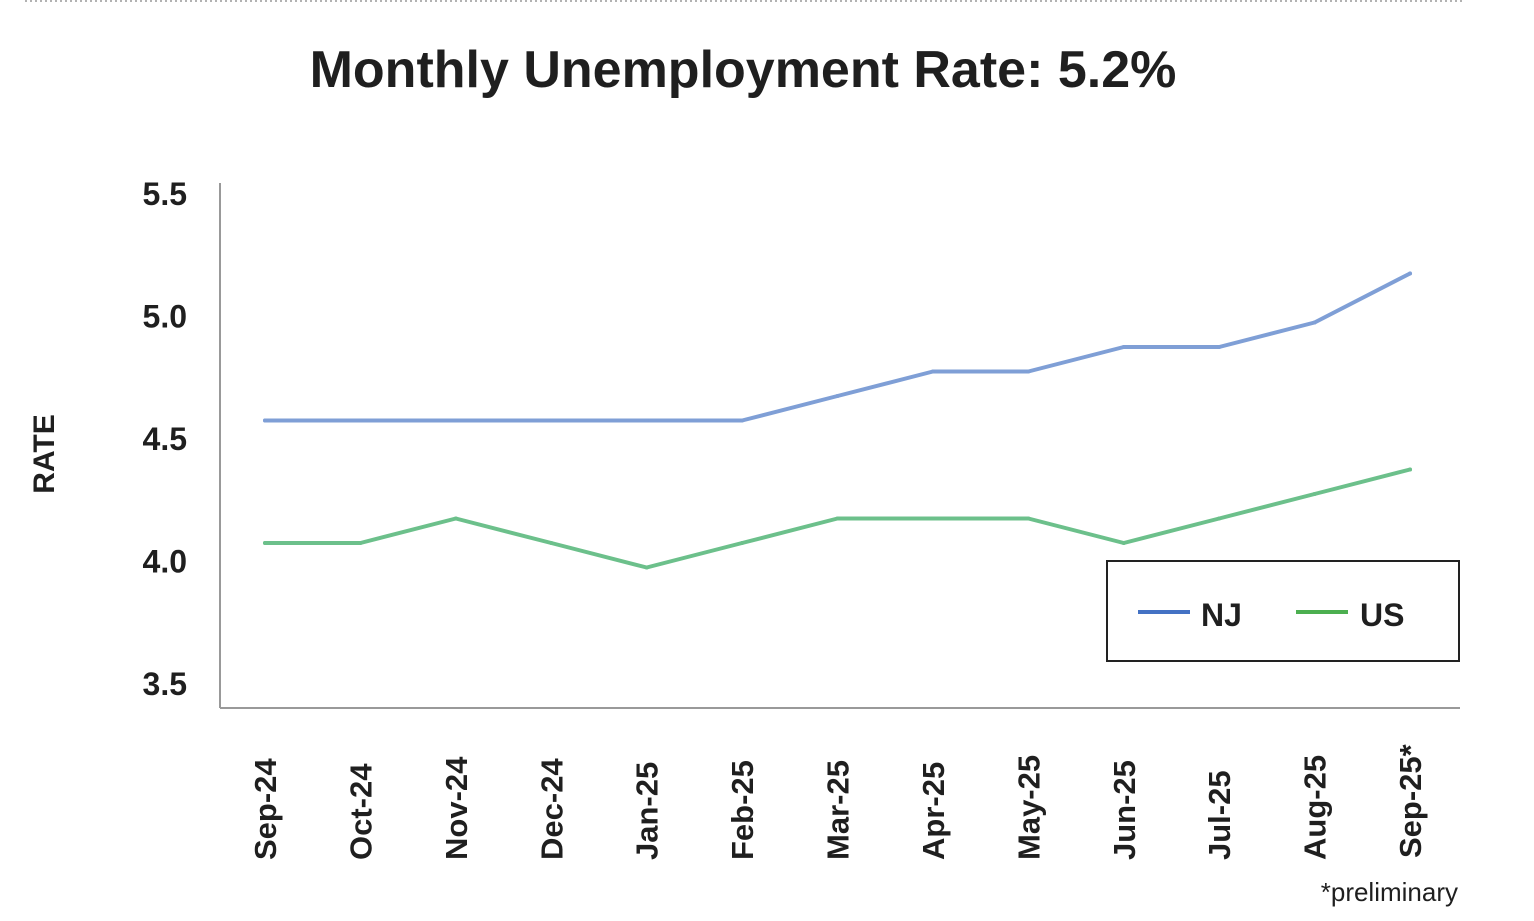  Describe the element at coordinates (165, 439) in the screenshot. I see `y-tick-label: 4.5` at that location.